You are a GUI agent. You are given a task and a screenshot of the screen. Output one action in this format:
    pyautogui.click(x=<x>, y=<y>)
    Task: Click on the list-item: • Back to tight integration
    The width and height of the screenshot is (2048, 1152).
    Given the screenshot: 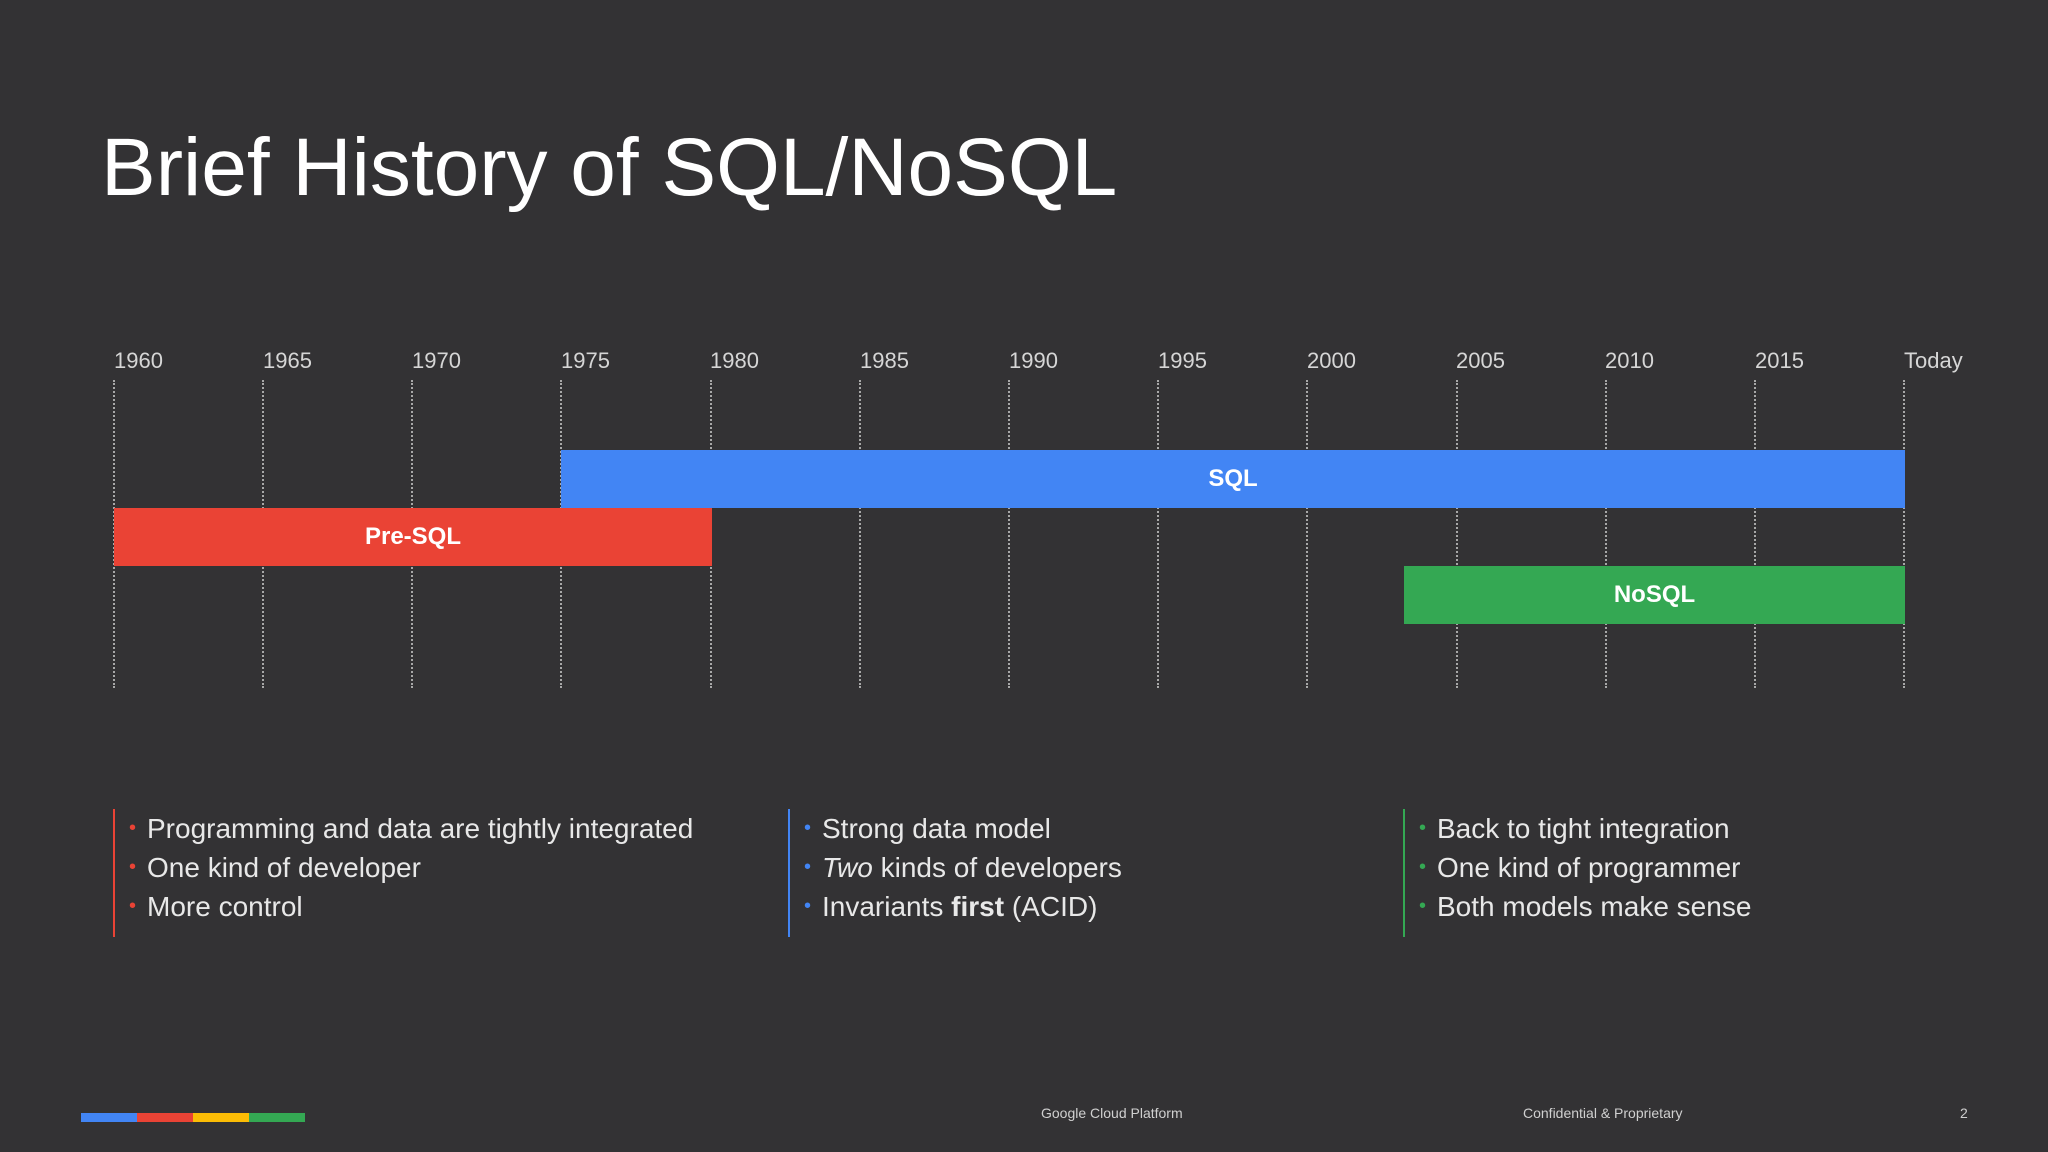 What is the action you would take?
    pyautogui.click(x=1585, y=828)
    